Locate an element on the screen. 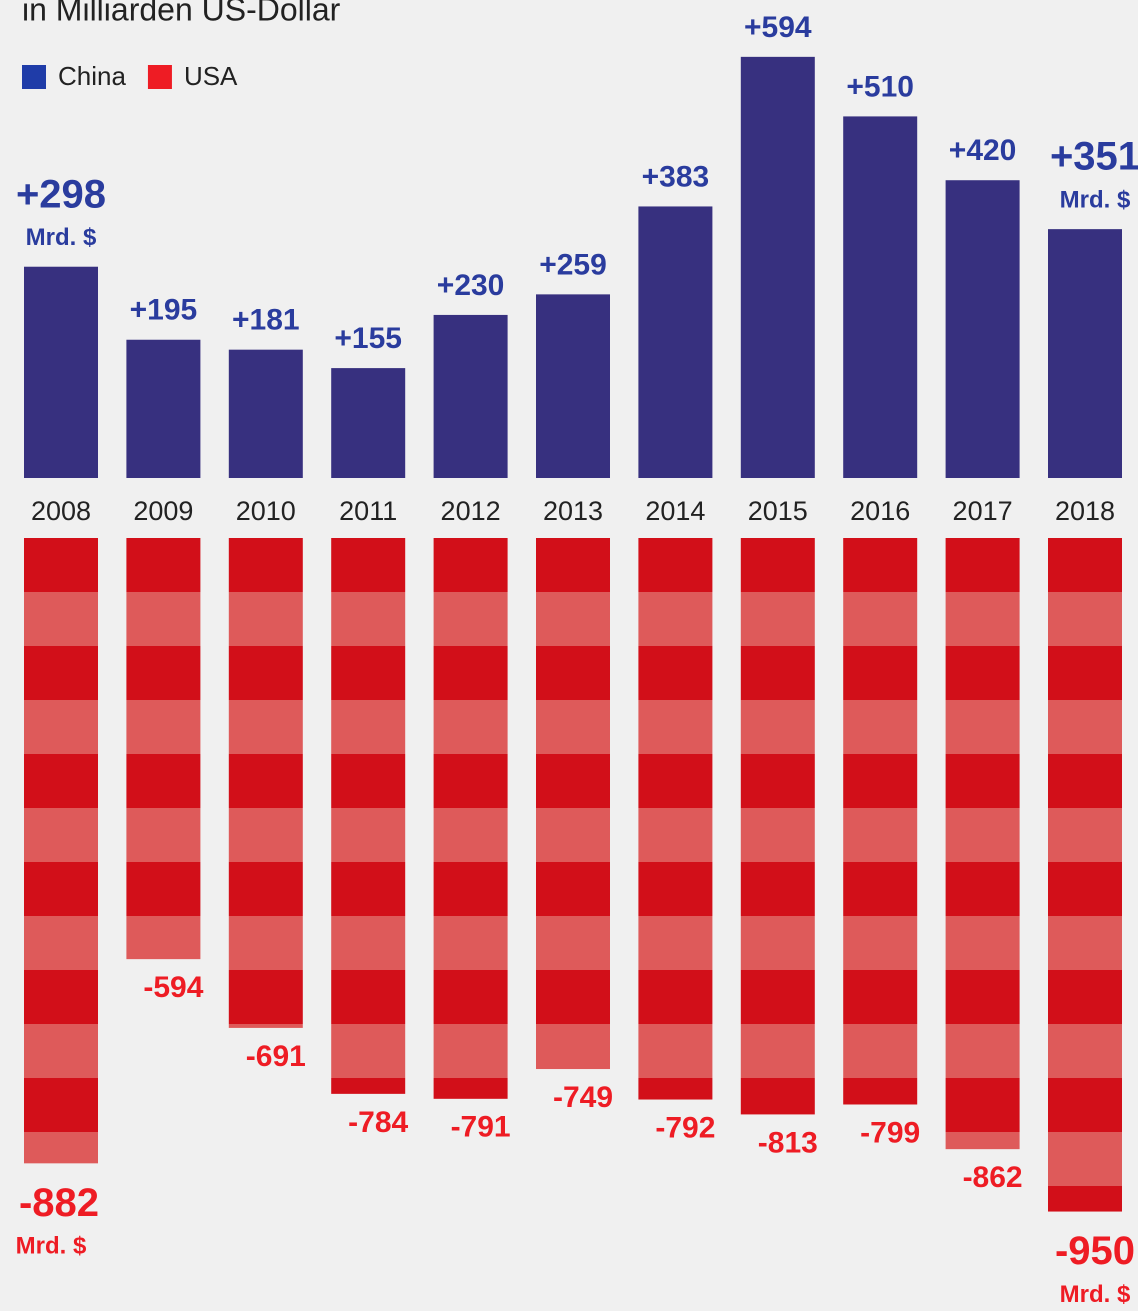  legend-label: China is located at coordinates (92, 76).